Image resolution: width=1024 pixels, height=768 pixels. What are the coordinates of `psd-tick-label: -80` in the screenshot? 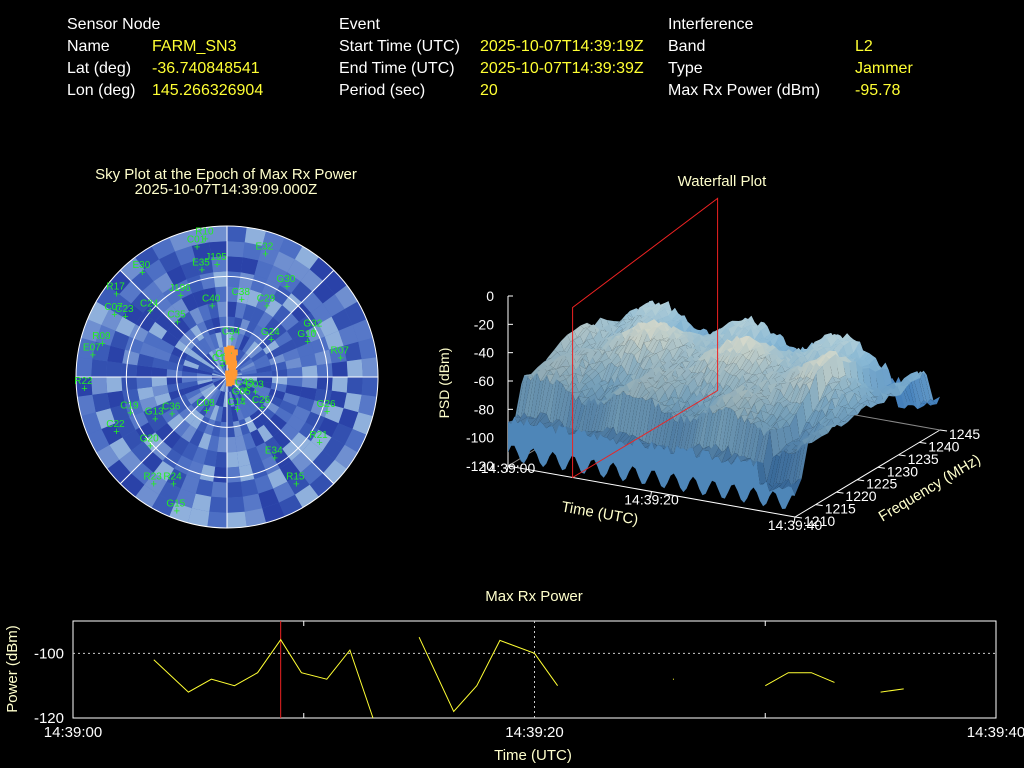 It's located at (484, 409).